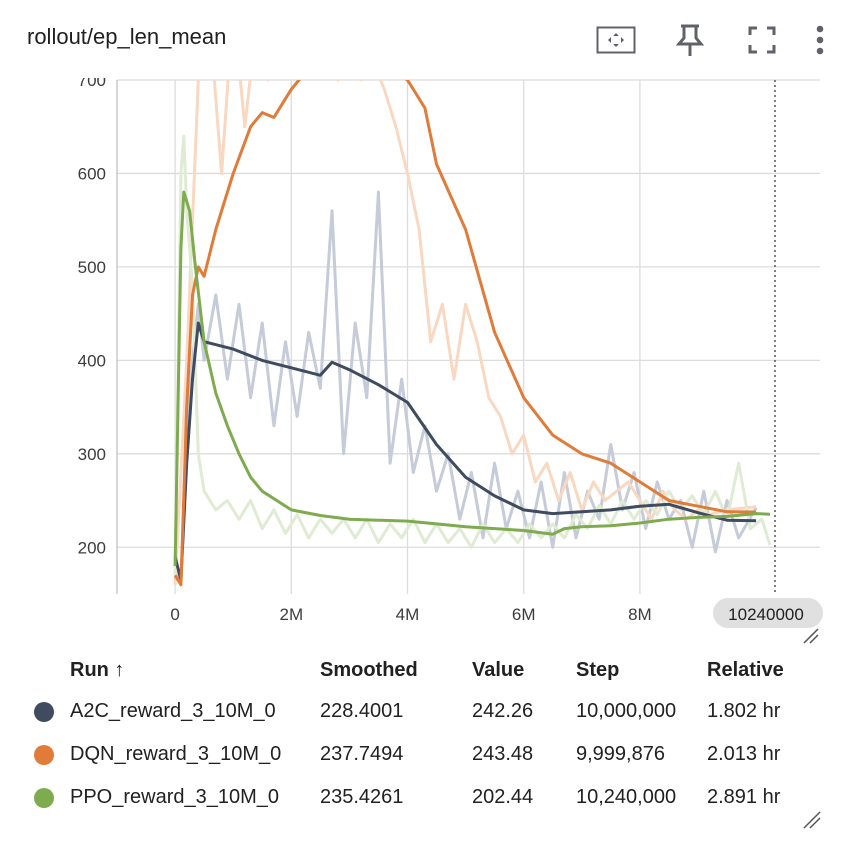 Image resolution: width=850 pixels, height=850 pixels. Describe the element at coordinates (175, 797) in the screenshot. I see `run-name: PPO_reward_3_10M_0` at that location.